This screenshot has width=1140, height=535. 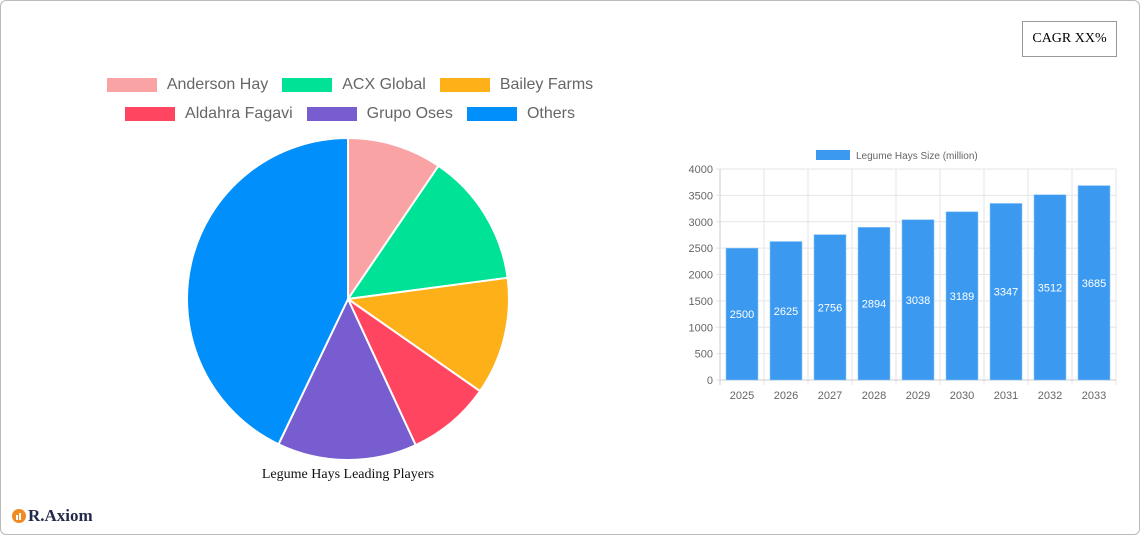 I want to click on legend-label: Bailey Farms, so click(x=546, y=84).